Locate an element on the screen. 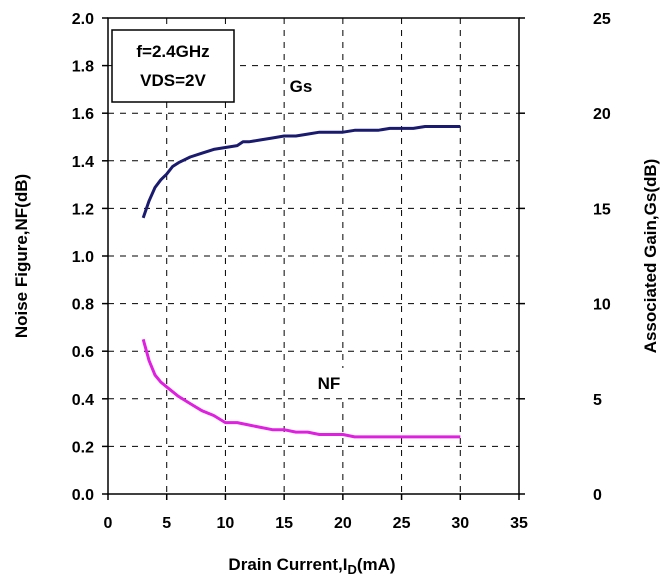 This screenshot has width=667, height=578. y-left-tick-label: 0.4 is located at coordinates (83, 400).